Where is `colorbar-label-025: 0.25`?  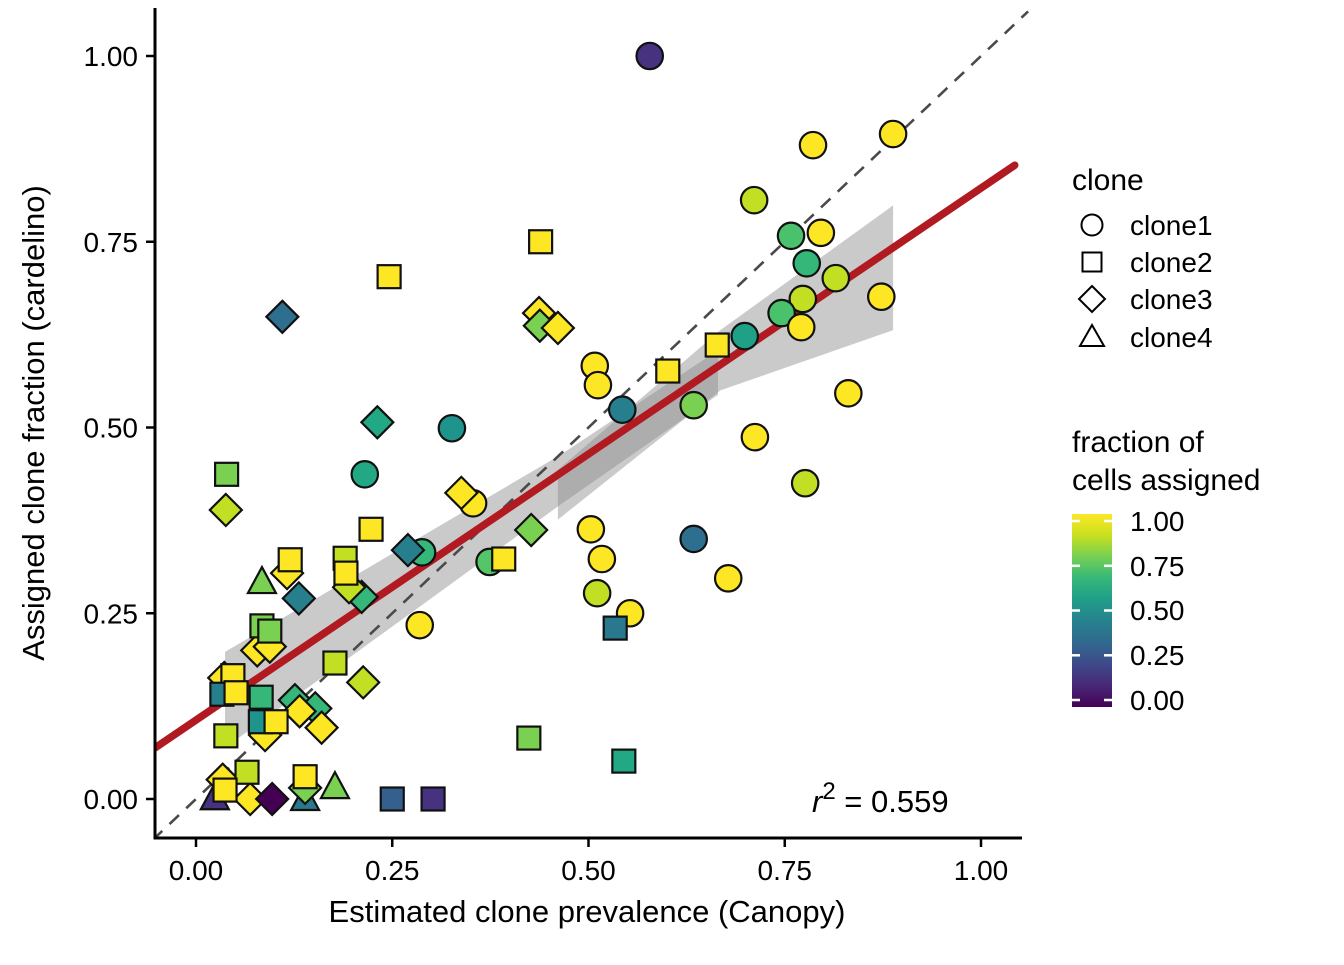 colorbar-label-025: 0.25 is located at coordinates (1157, 655).